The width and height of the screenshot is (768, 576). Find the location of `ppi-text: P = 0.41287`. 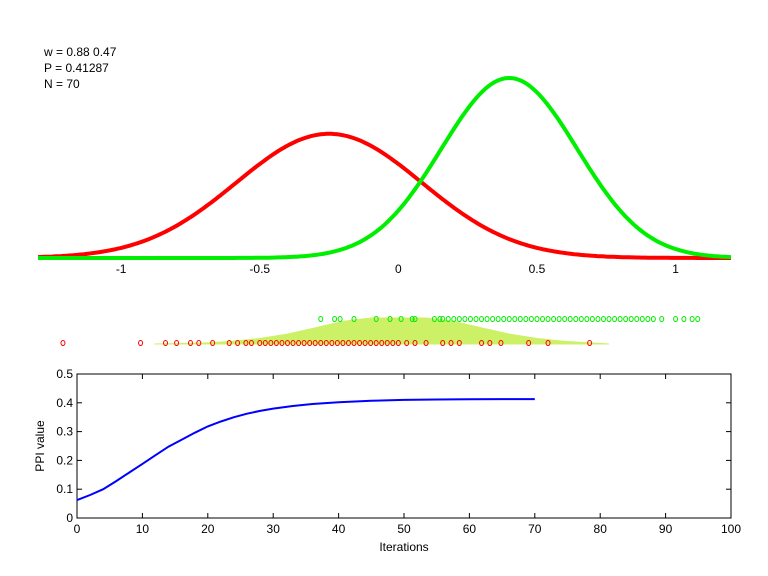

ppi-text: P = 0.41287 is located at coordinates (76, 68).